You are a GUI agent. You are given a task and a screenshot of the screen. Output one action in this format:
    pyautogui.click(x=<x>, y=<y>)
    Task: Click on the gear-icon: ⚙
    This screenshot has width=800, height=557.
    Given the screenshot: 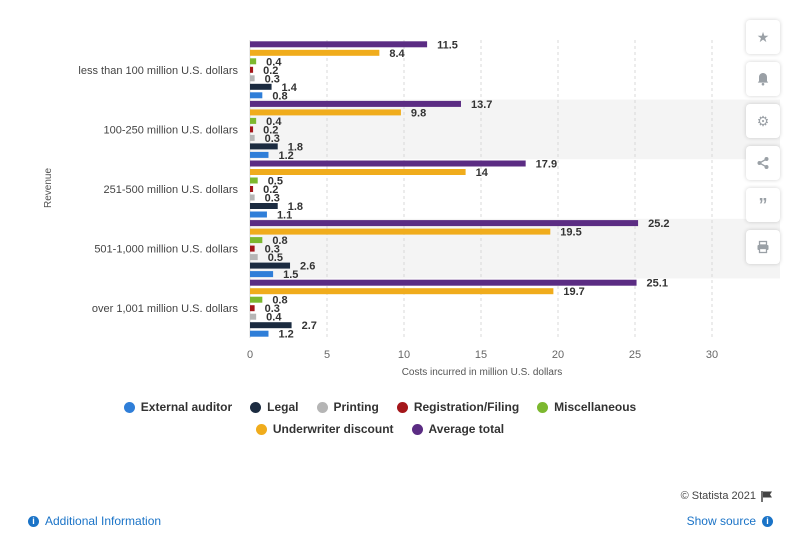 What is the action you would take?
    pyautogui.click(x=763, y=120)
    